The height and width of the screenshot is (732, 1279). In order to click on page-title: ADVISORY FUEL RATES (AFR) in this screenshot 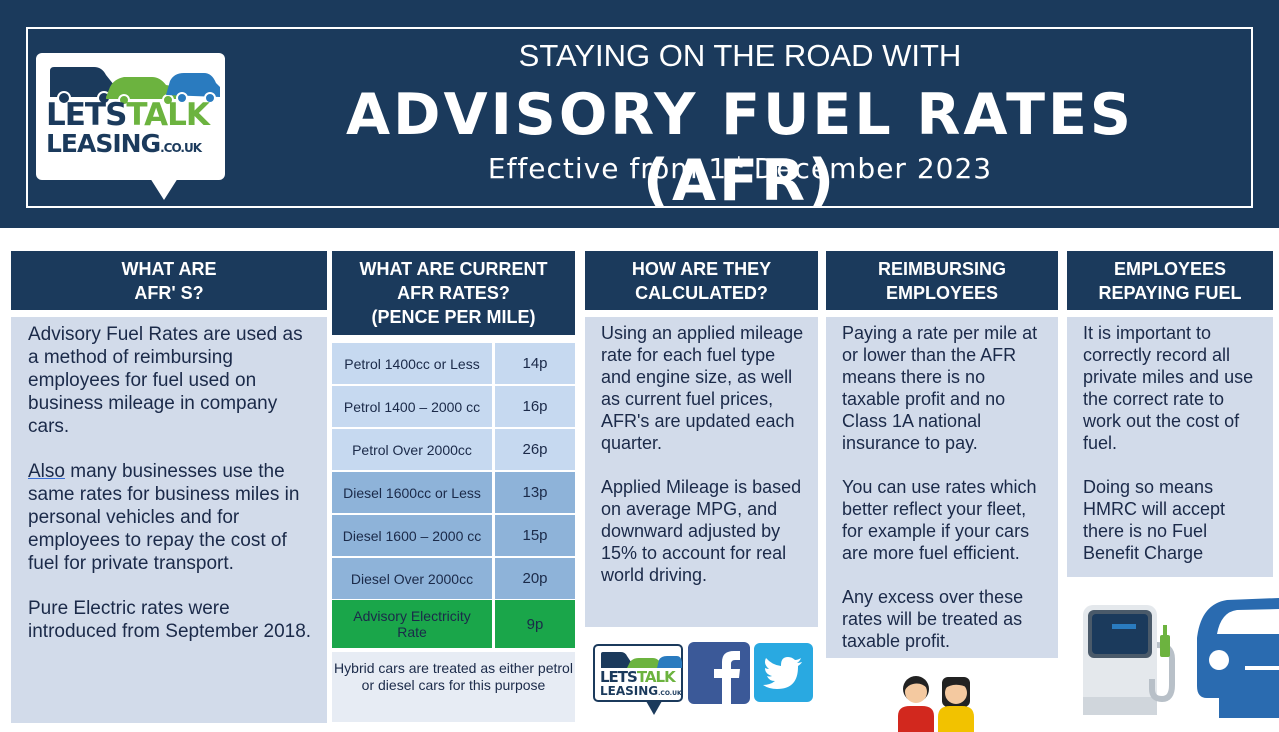, I will do `click(740, 148)`.